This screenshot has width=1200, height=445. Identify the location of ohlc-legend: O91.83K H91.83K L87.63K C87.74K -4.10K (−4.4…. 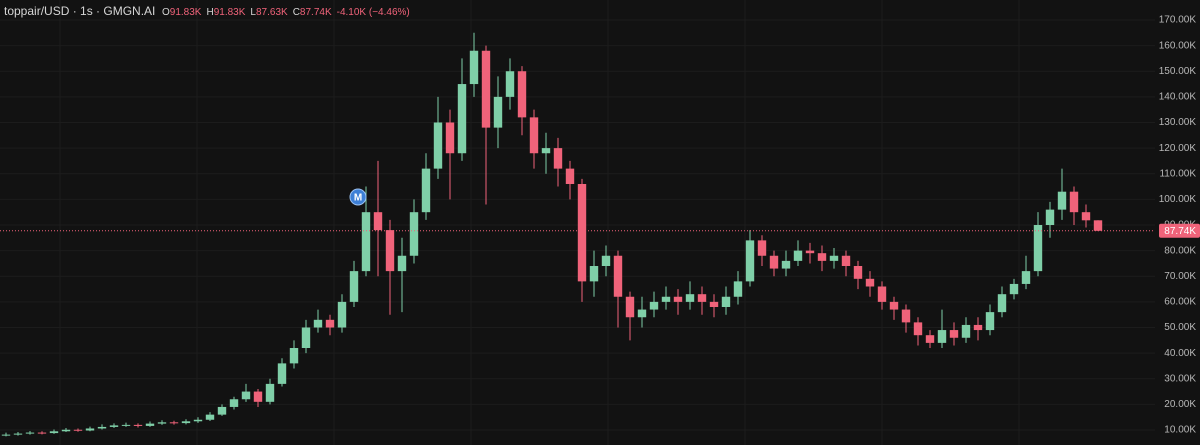
(286, 12).